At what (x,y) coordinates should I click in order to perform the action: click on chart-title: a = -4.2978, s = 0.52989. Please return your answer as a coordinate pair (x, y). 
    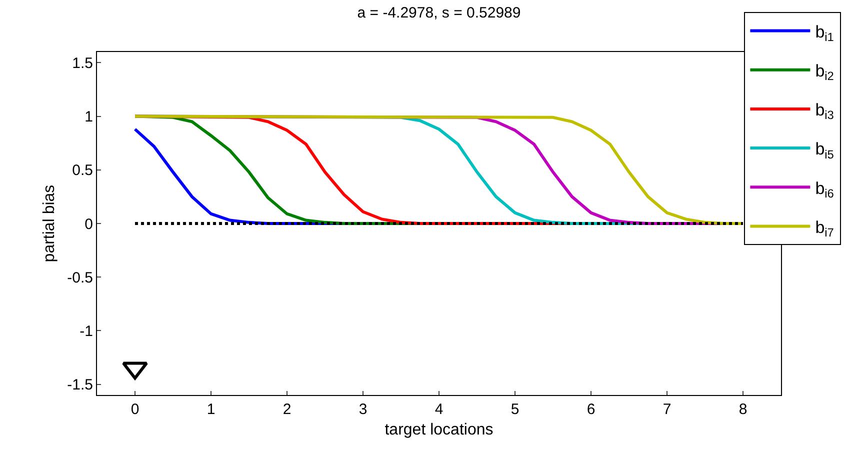
    Looking at the image, I should click on (439, 13).